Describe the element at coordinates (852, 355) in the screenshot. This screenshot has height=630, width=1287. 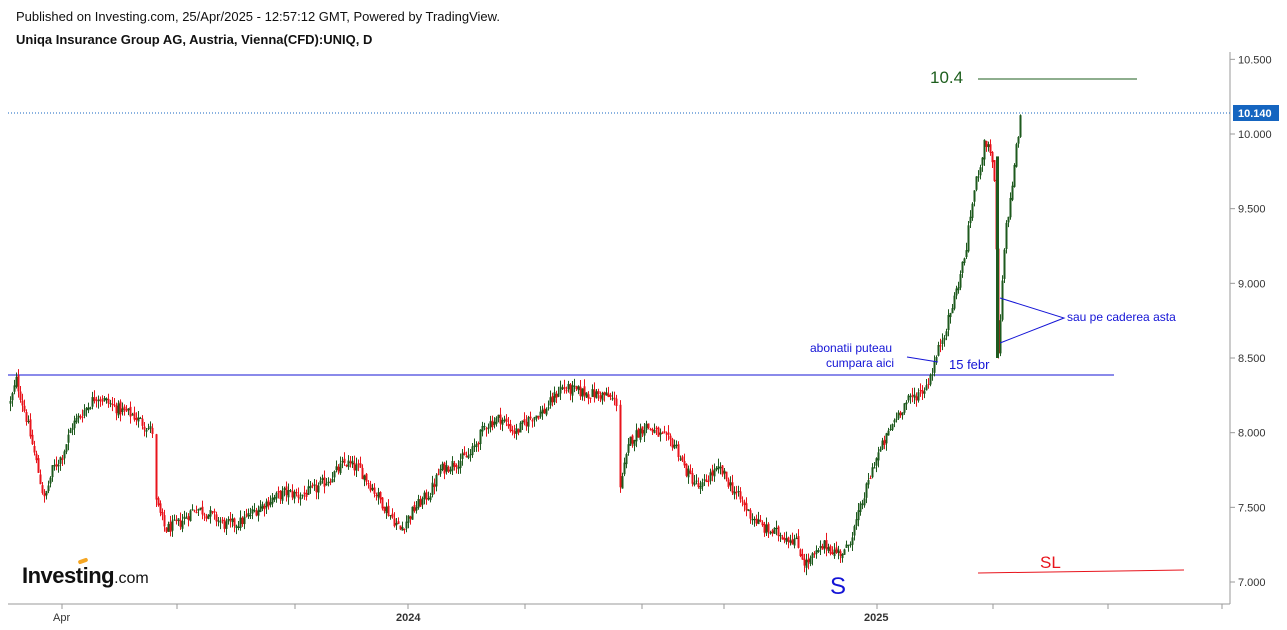
I see `resistance-note-line1: abonatii puteau cumpara aici` at that location.